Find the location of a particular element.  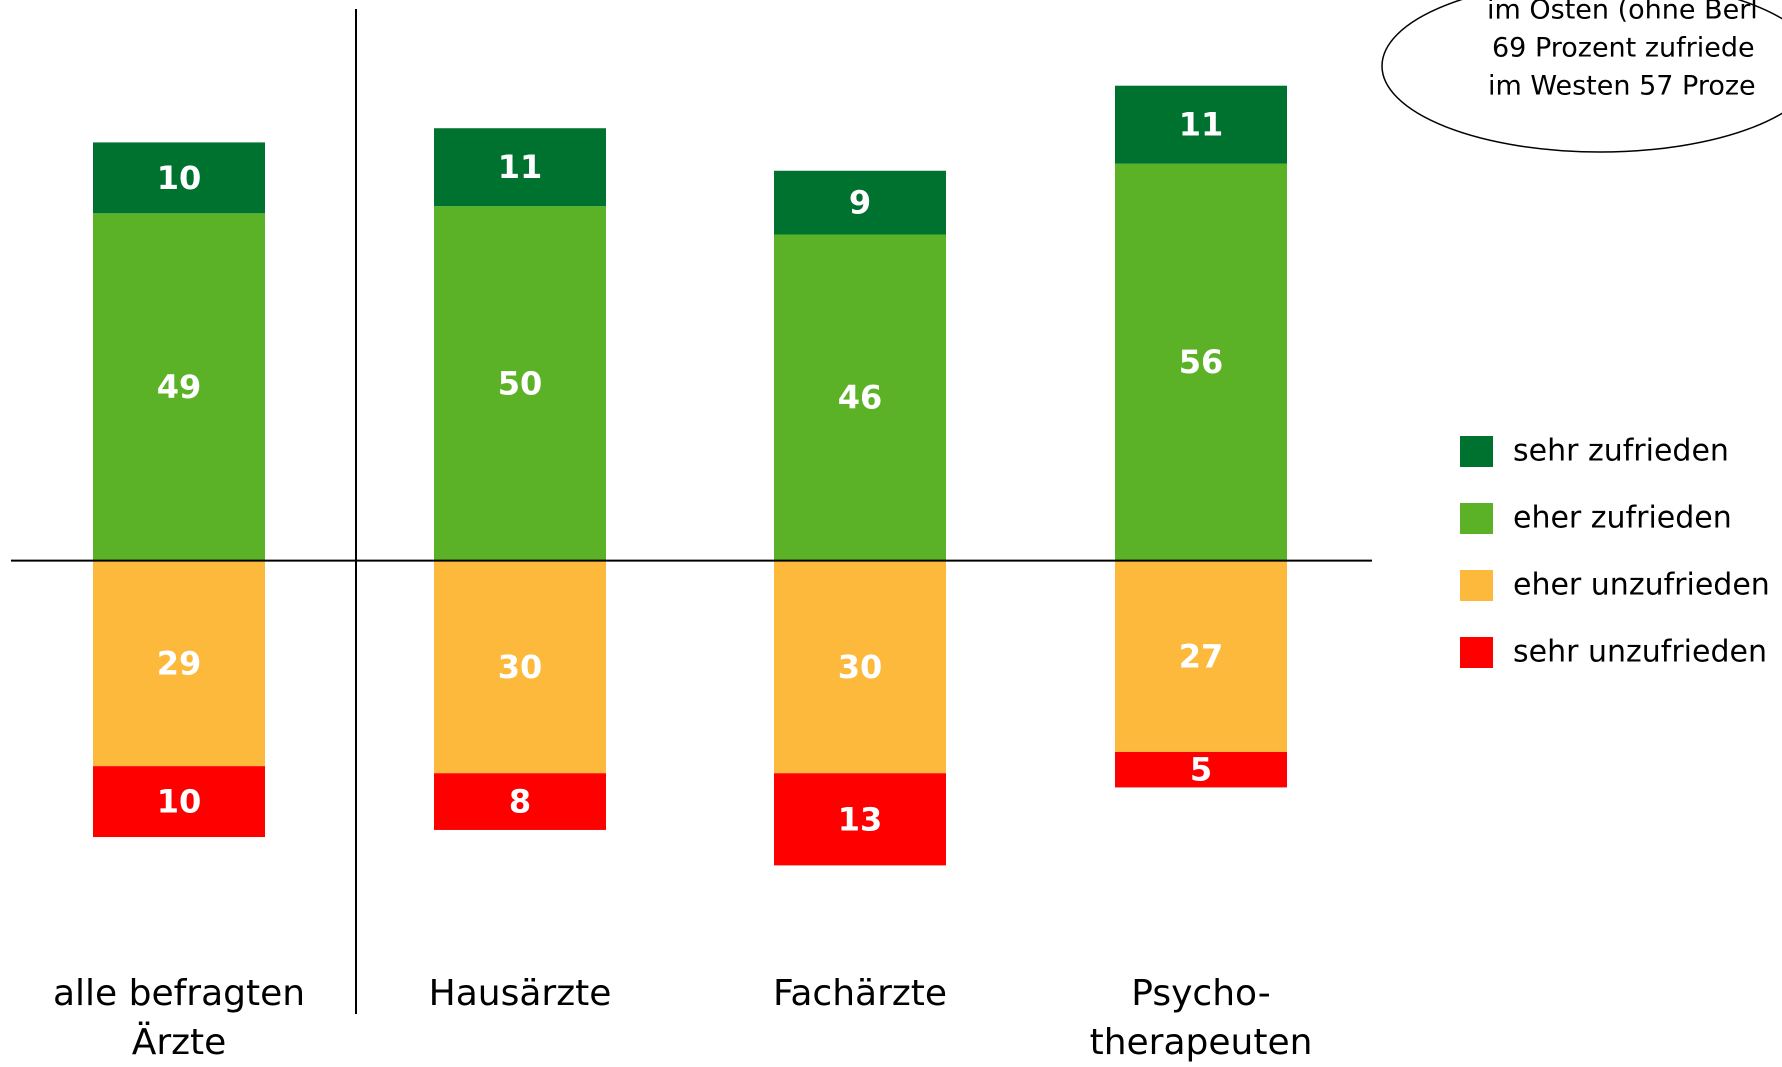

annotation-line: im Osten (ohne Berl is located at coordinates (1622, 13).